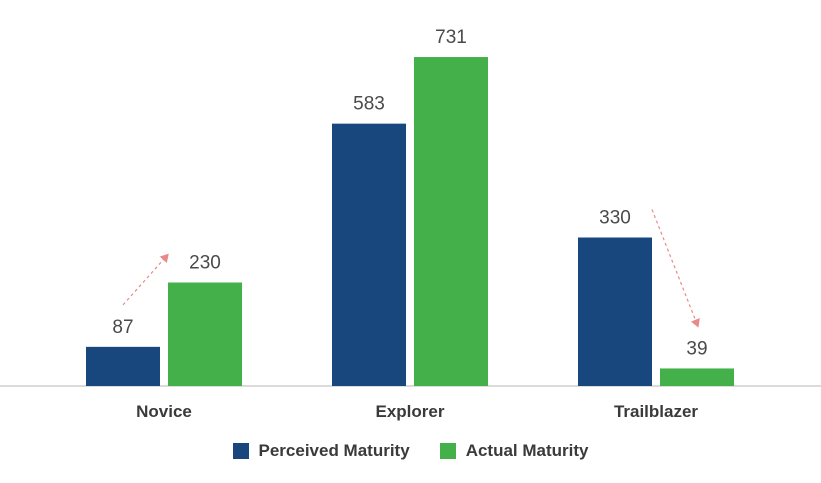  Describe the element at coordinates (123, 366) in the screenshot. I see `bar-novice-perceived` at that location.